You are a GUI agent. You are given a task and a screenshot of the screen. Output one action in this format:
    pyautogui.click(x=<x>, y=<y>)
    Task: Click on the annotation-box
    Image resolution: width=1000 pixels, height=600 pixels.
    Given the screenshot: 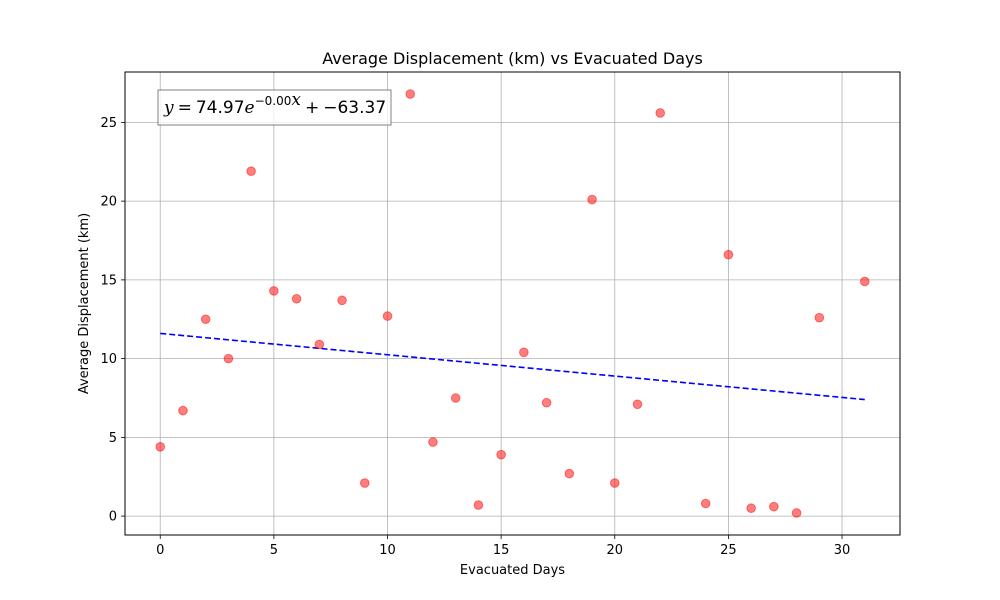 What is the action you would take?
    pyautogui.click(x=274, y=107)
    